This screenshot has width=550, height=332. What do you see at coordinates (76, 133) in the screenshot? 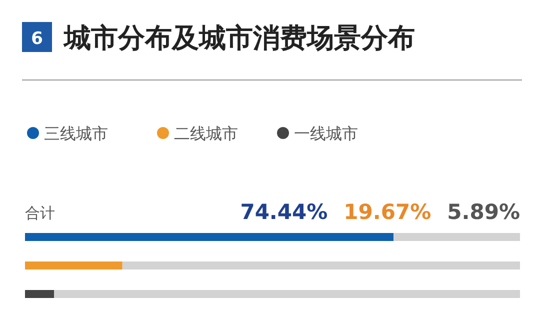
I see `legend-label: 三线城市` at bounding box center [76, 133].